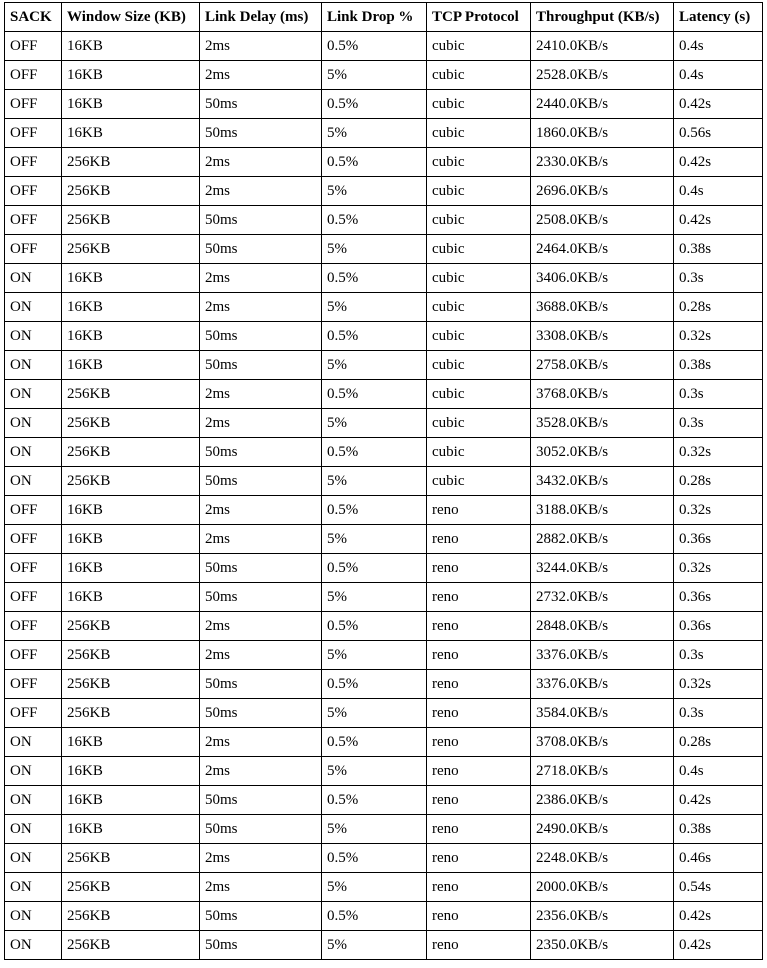 The height and width of the screenshot is (968, 767). What do you see at coordinates (383, 191) in the screenshot?
I see `table-row: OFF 256KB 2ms 5% cubic 2696.0KB/s 0.4s` at bounding box center [383, 191].